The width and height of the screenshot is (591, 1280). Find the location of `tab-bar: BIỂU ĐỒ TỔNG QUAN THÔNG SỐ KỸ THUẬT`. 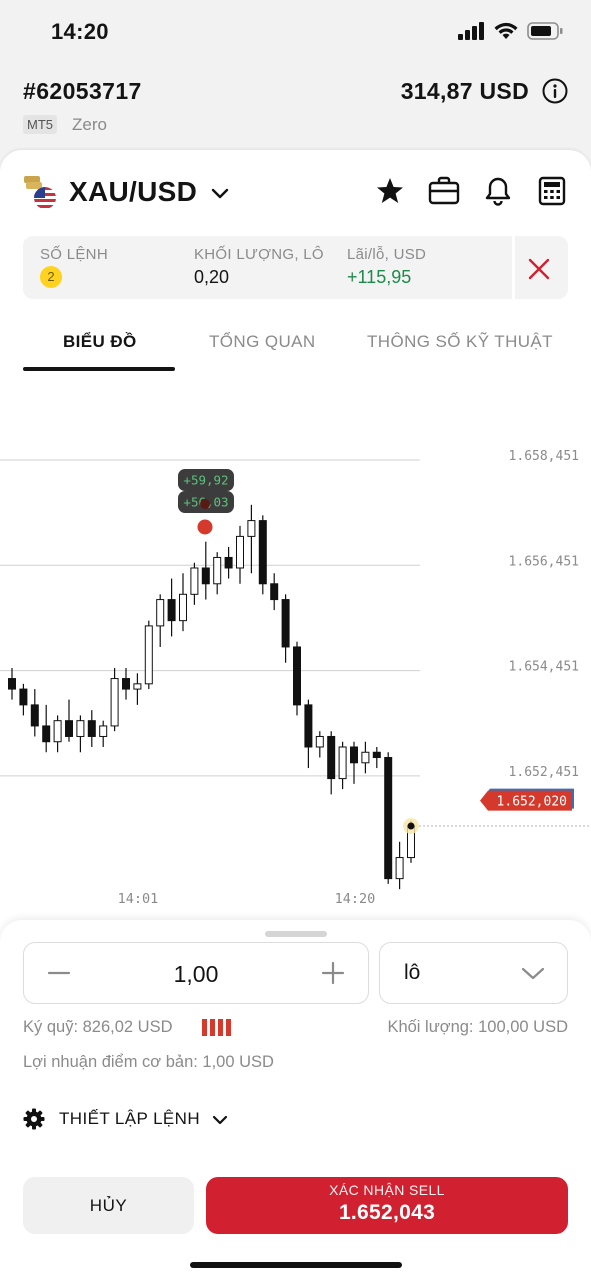

tab-bar: BIỂU ĐỒ TỔNG QUAN THÔNG SỐ KỸ THUẬT is located at coordinates (295, 347).